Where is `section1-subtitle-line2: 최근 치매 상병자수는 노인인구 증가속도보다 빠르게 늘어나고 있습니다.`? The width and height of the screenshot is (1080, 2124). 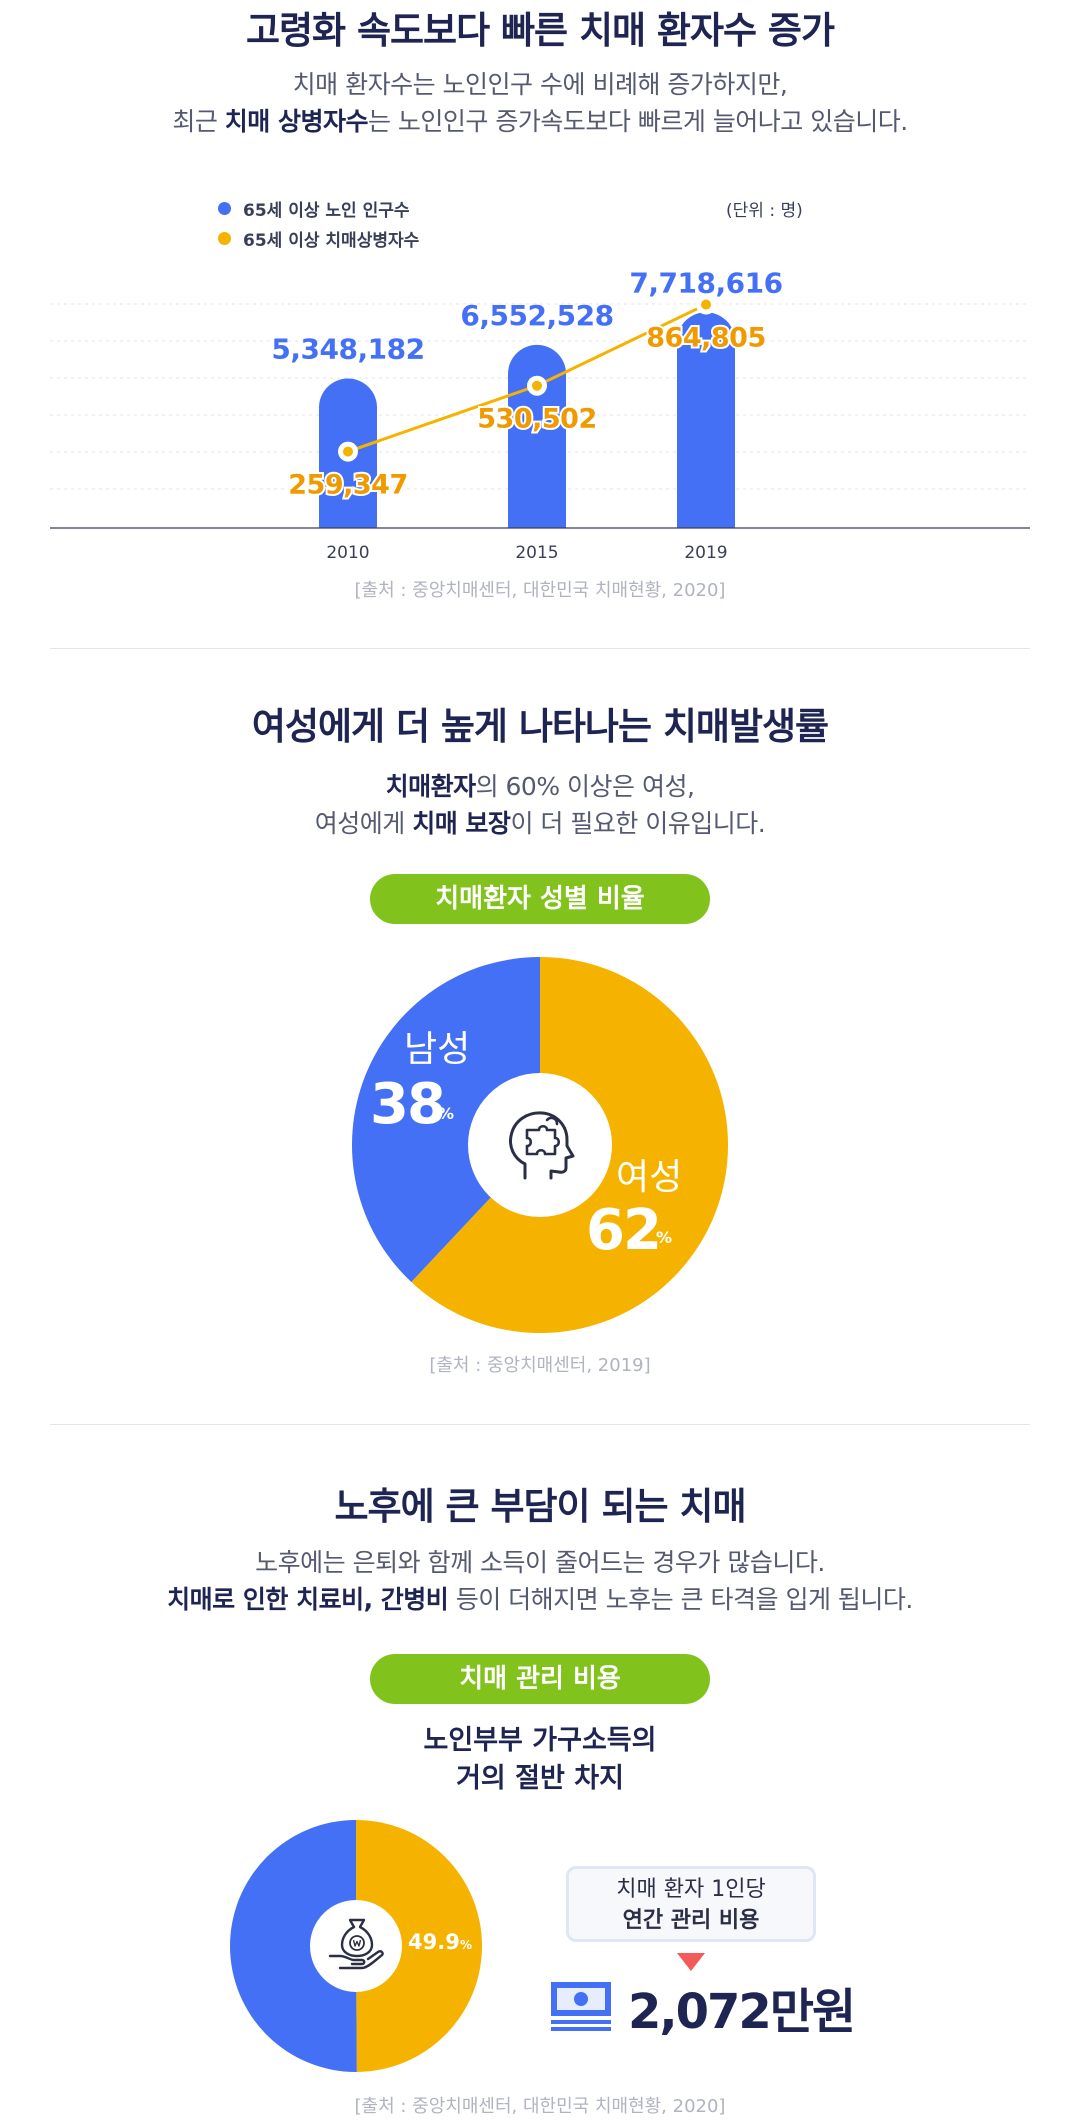
section1-subtitle-line2: 최근 치매 상병자수는 노인인구 증가속도보다 빠르게 늘어나고 있습니다. is located at coordinates (540, 121).